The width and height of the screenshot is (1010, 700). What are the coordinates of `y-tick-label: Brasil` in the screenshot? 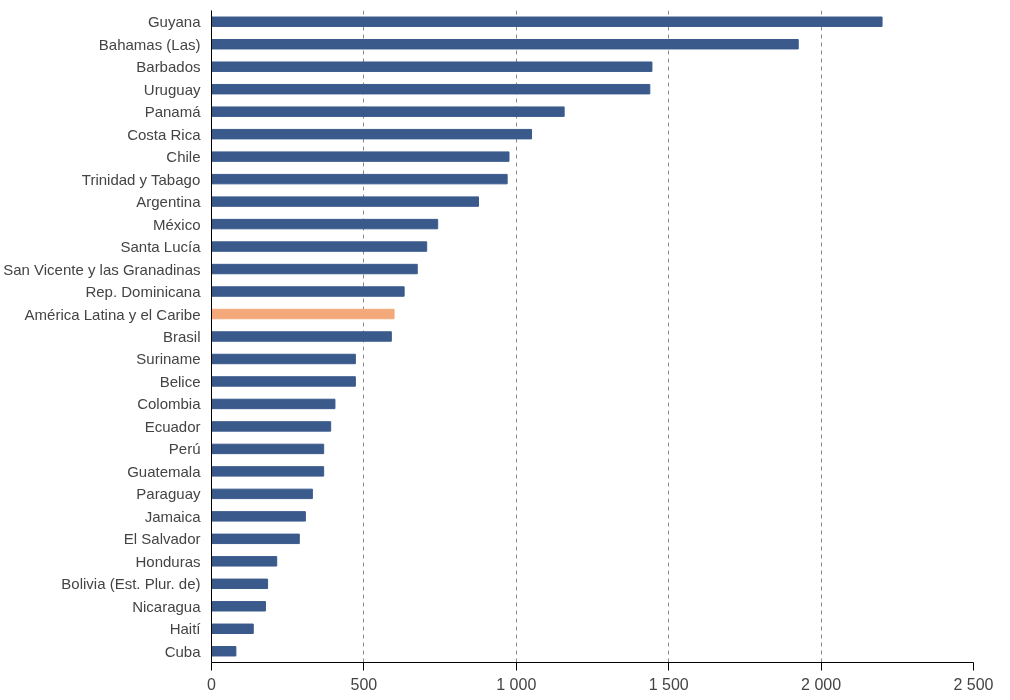 It's located at (181, 336).